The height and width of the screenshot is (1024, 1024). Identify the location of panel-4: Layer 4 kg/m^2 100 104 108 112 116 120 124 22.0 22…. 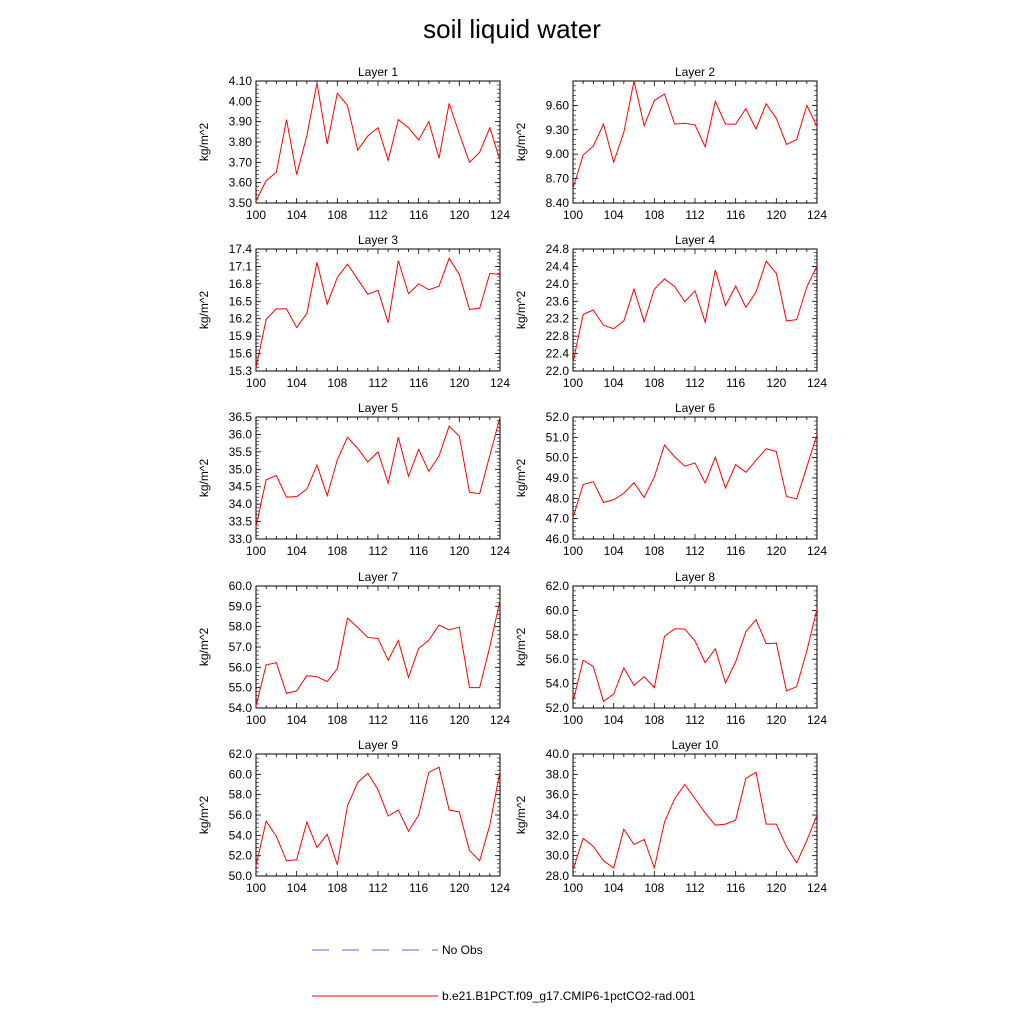
(670, 311).